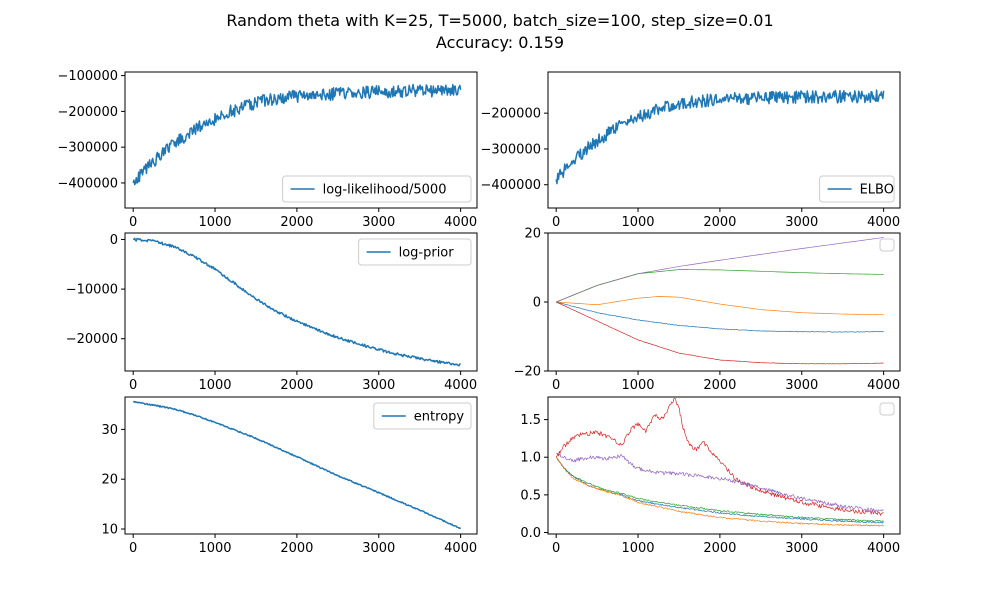 This screenshot has height=600, width=1000. I want to click on entropy-legend-box, so click(422, 416).